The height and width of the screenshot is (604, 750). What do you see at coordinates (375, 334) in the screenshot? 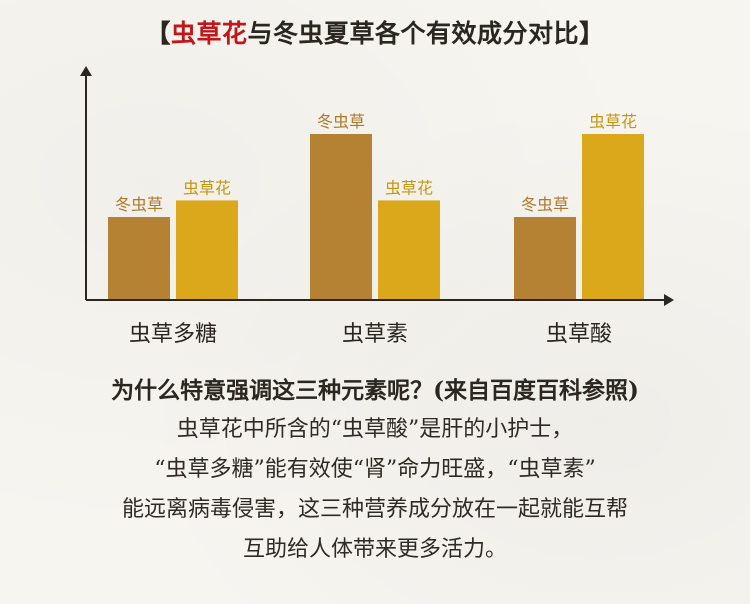
I see `category-label-2: 虫草素` at bounding box center [375, 334].